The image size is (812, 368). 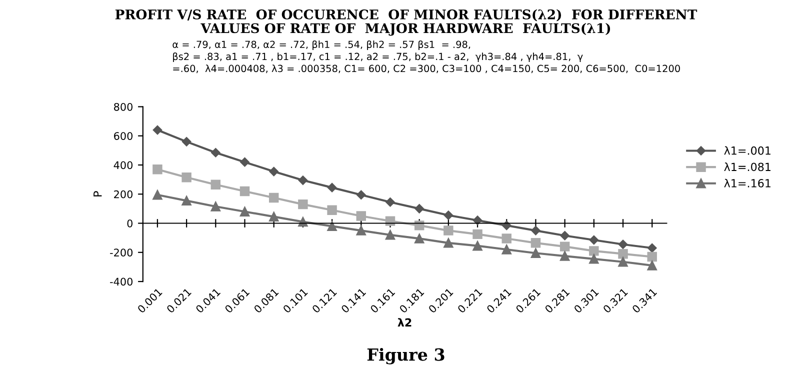 What do you see at coordinates (405, 322) in the screenshot?
I see `x-axis-title: λ2` at bounding box center [405, 322].